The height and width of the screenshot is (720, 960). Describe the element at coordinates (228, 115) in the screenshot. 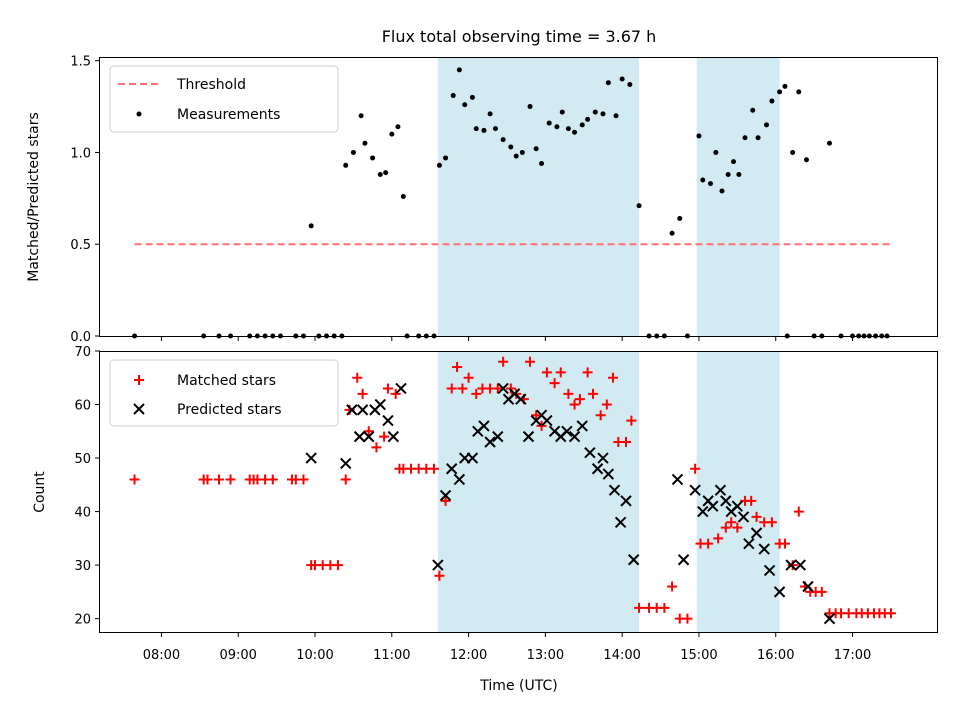

I see `legend-measurements-label: Measurements` at that location.